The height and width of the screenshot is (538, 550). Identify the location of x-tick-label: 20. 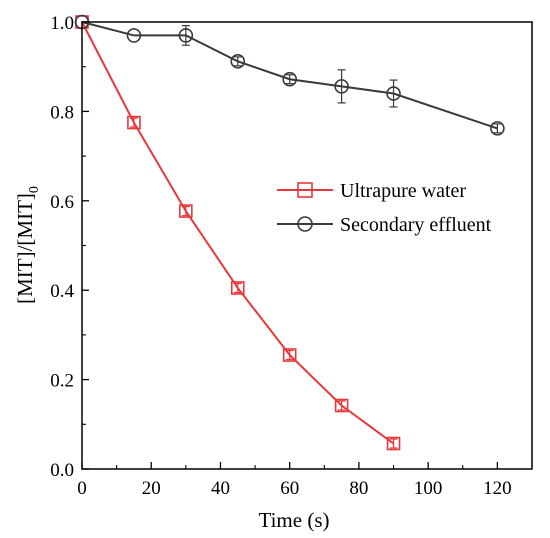
(151, 488).